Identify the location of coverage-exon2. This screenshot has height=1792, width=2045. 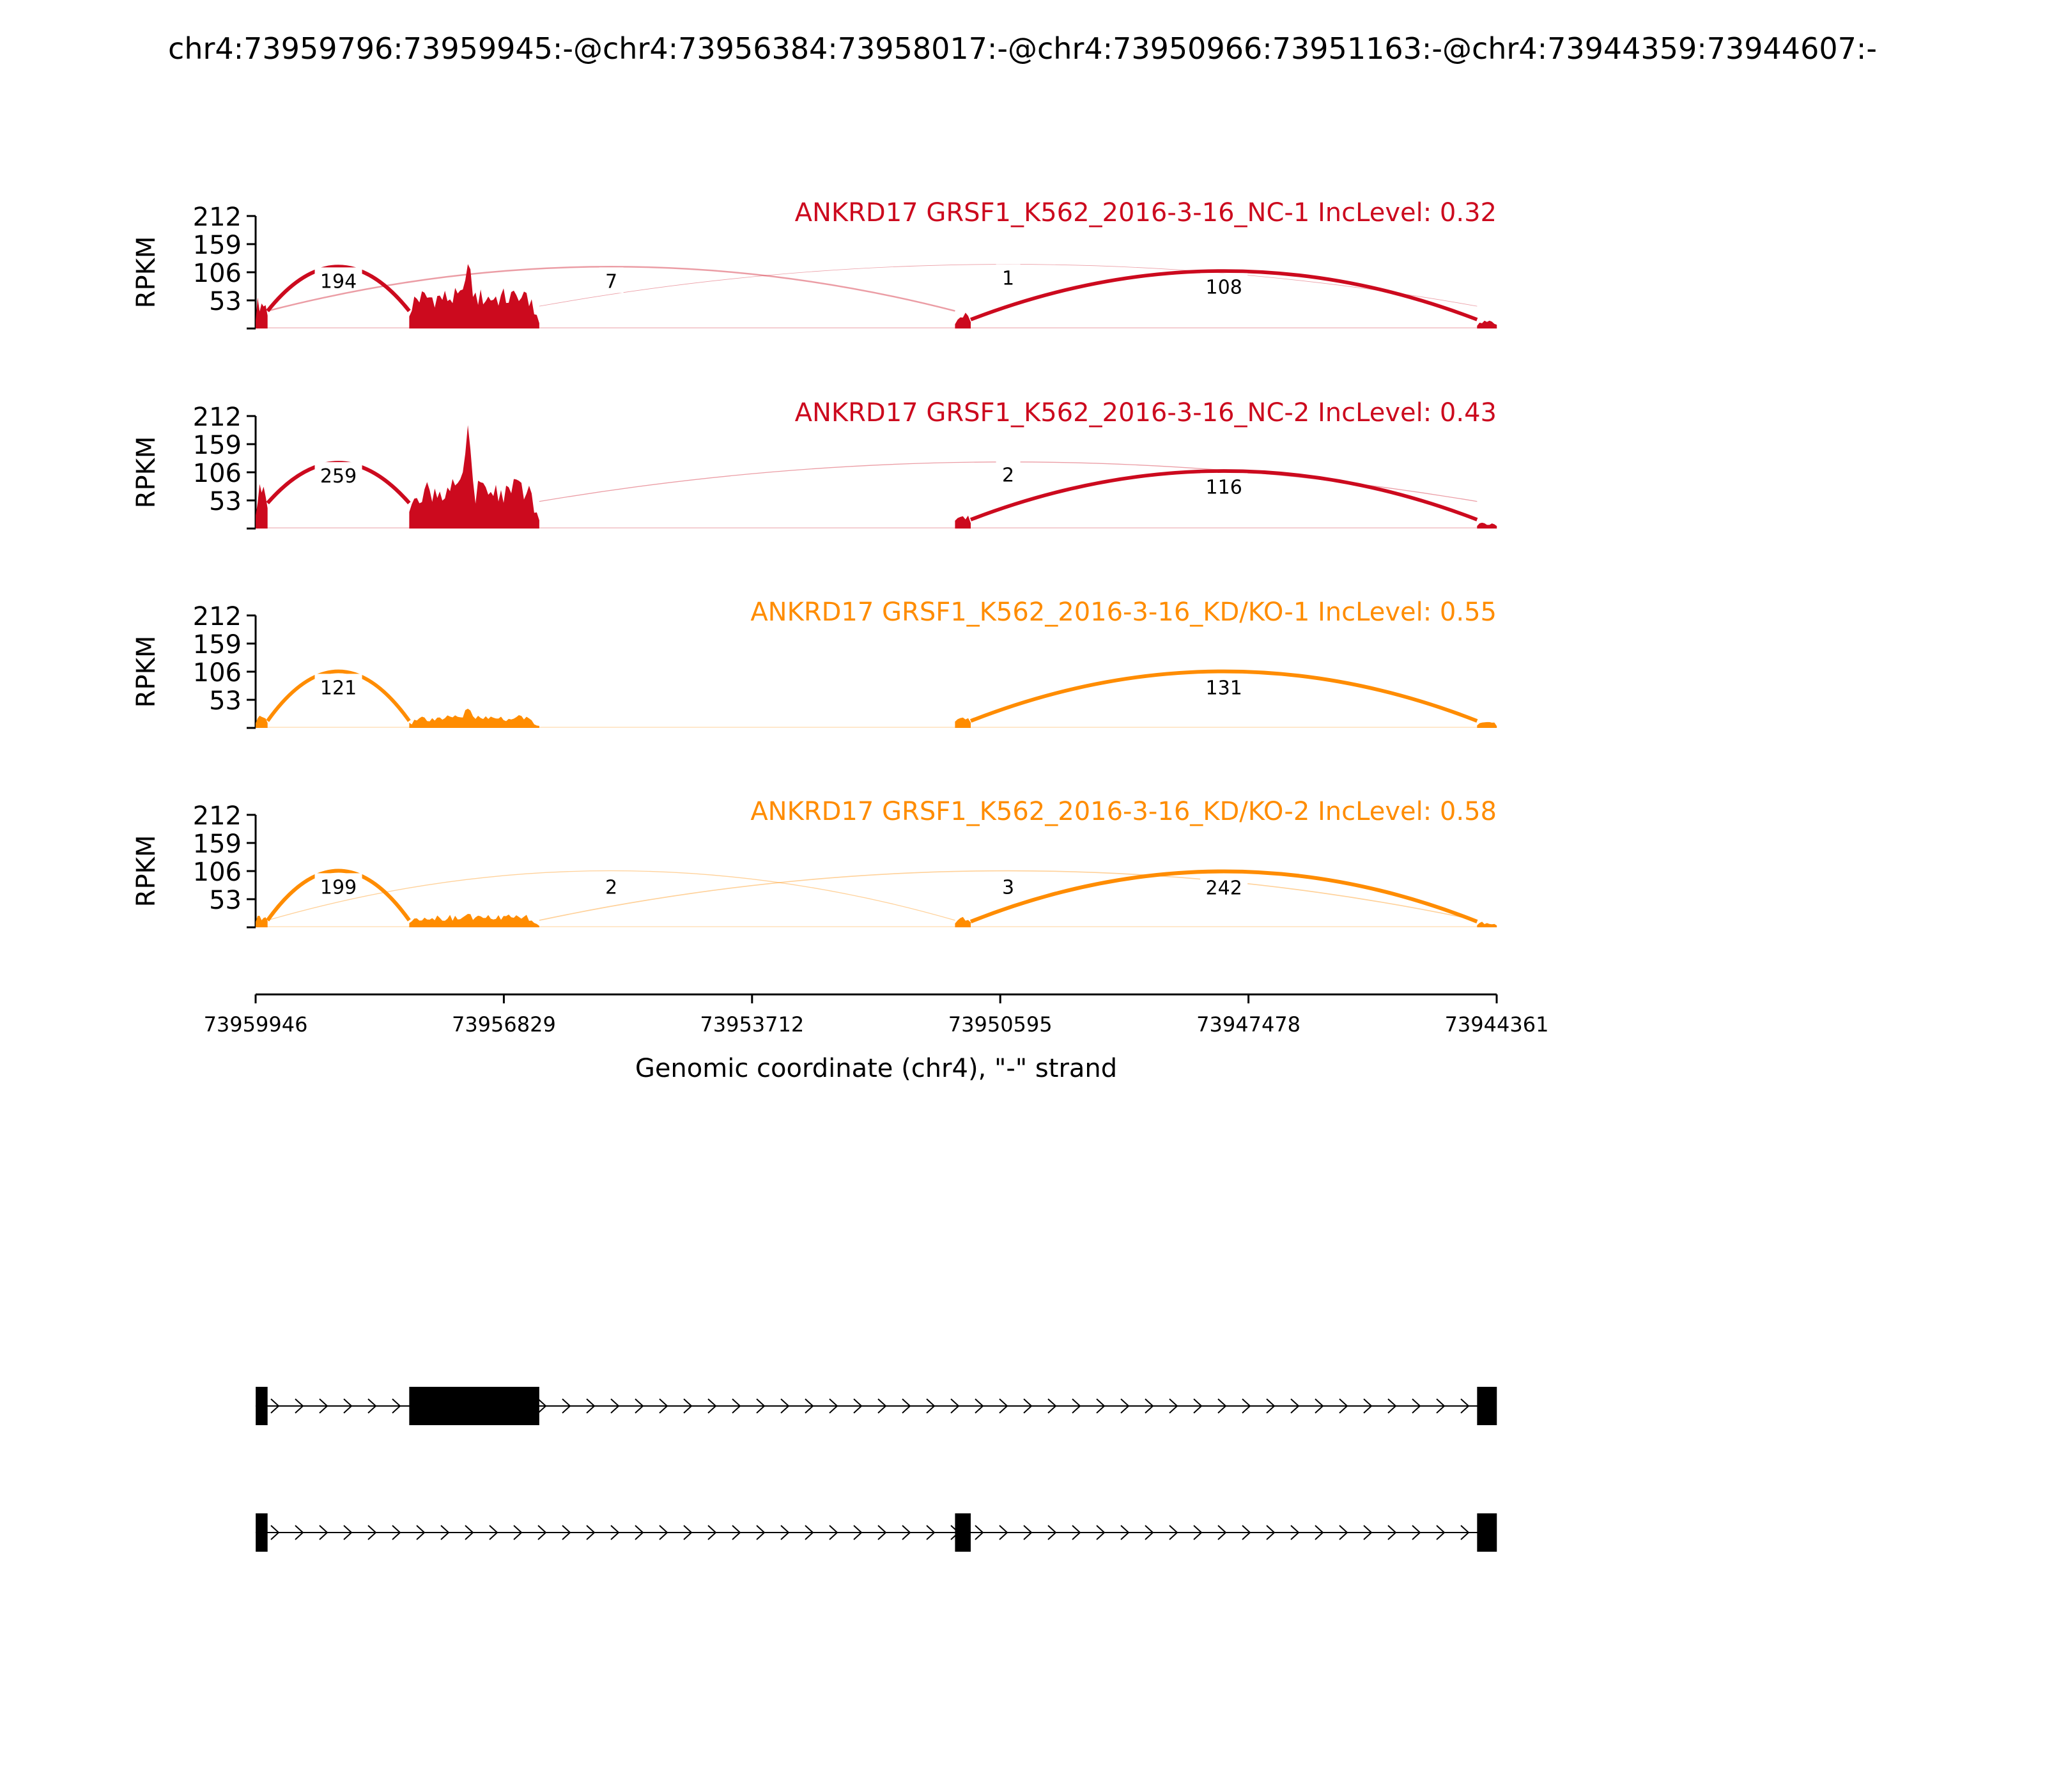
(474, 296).